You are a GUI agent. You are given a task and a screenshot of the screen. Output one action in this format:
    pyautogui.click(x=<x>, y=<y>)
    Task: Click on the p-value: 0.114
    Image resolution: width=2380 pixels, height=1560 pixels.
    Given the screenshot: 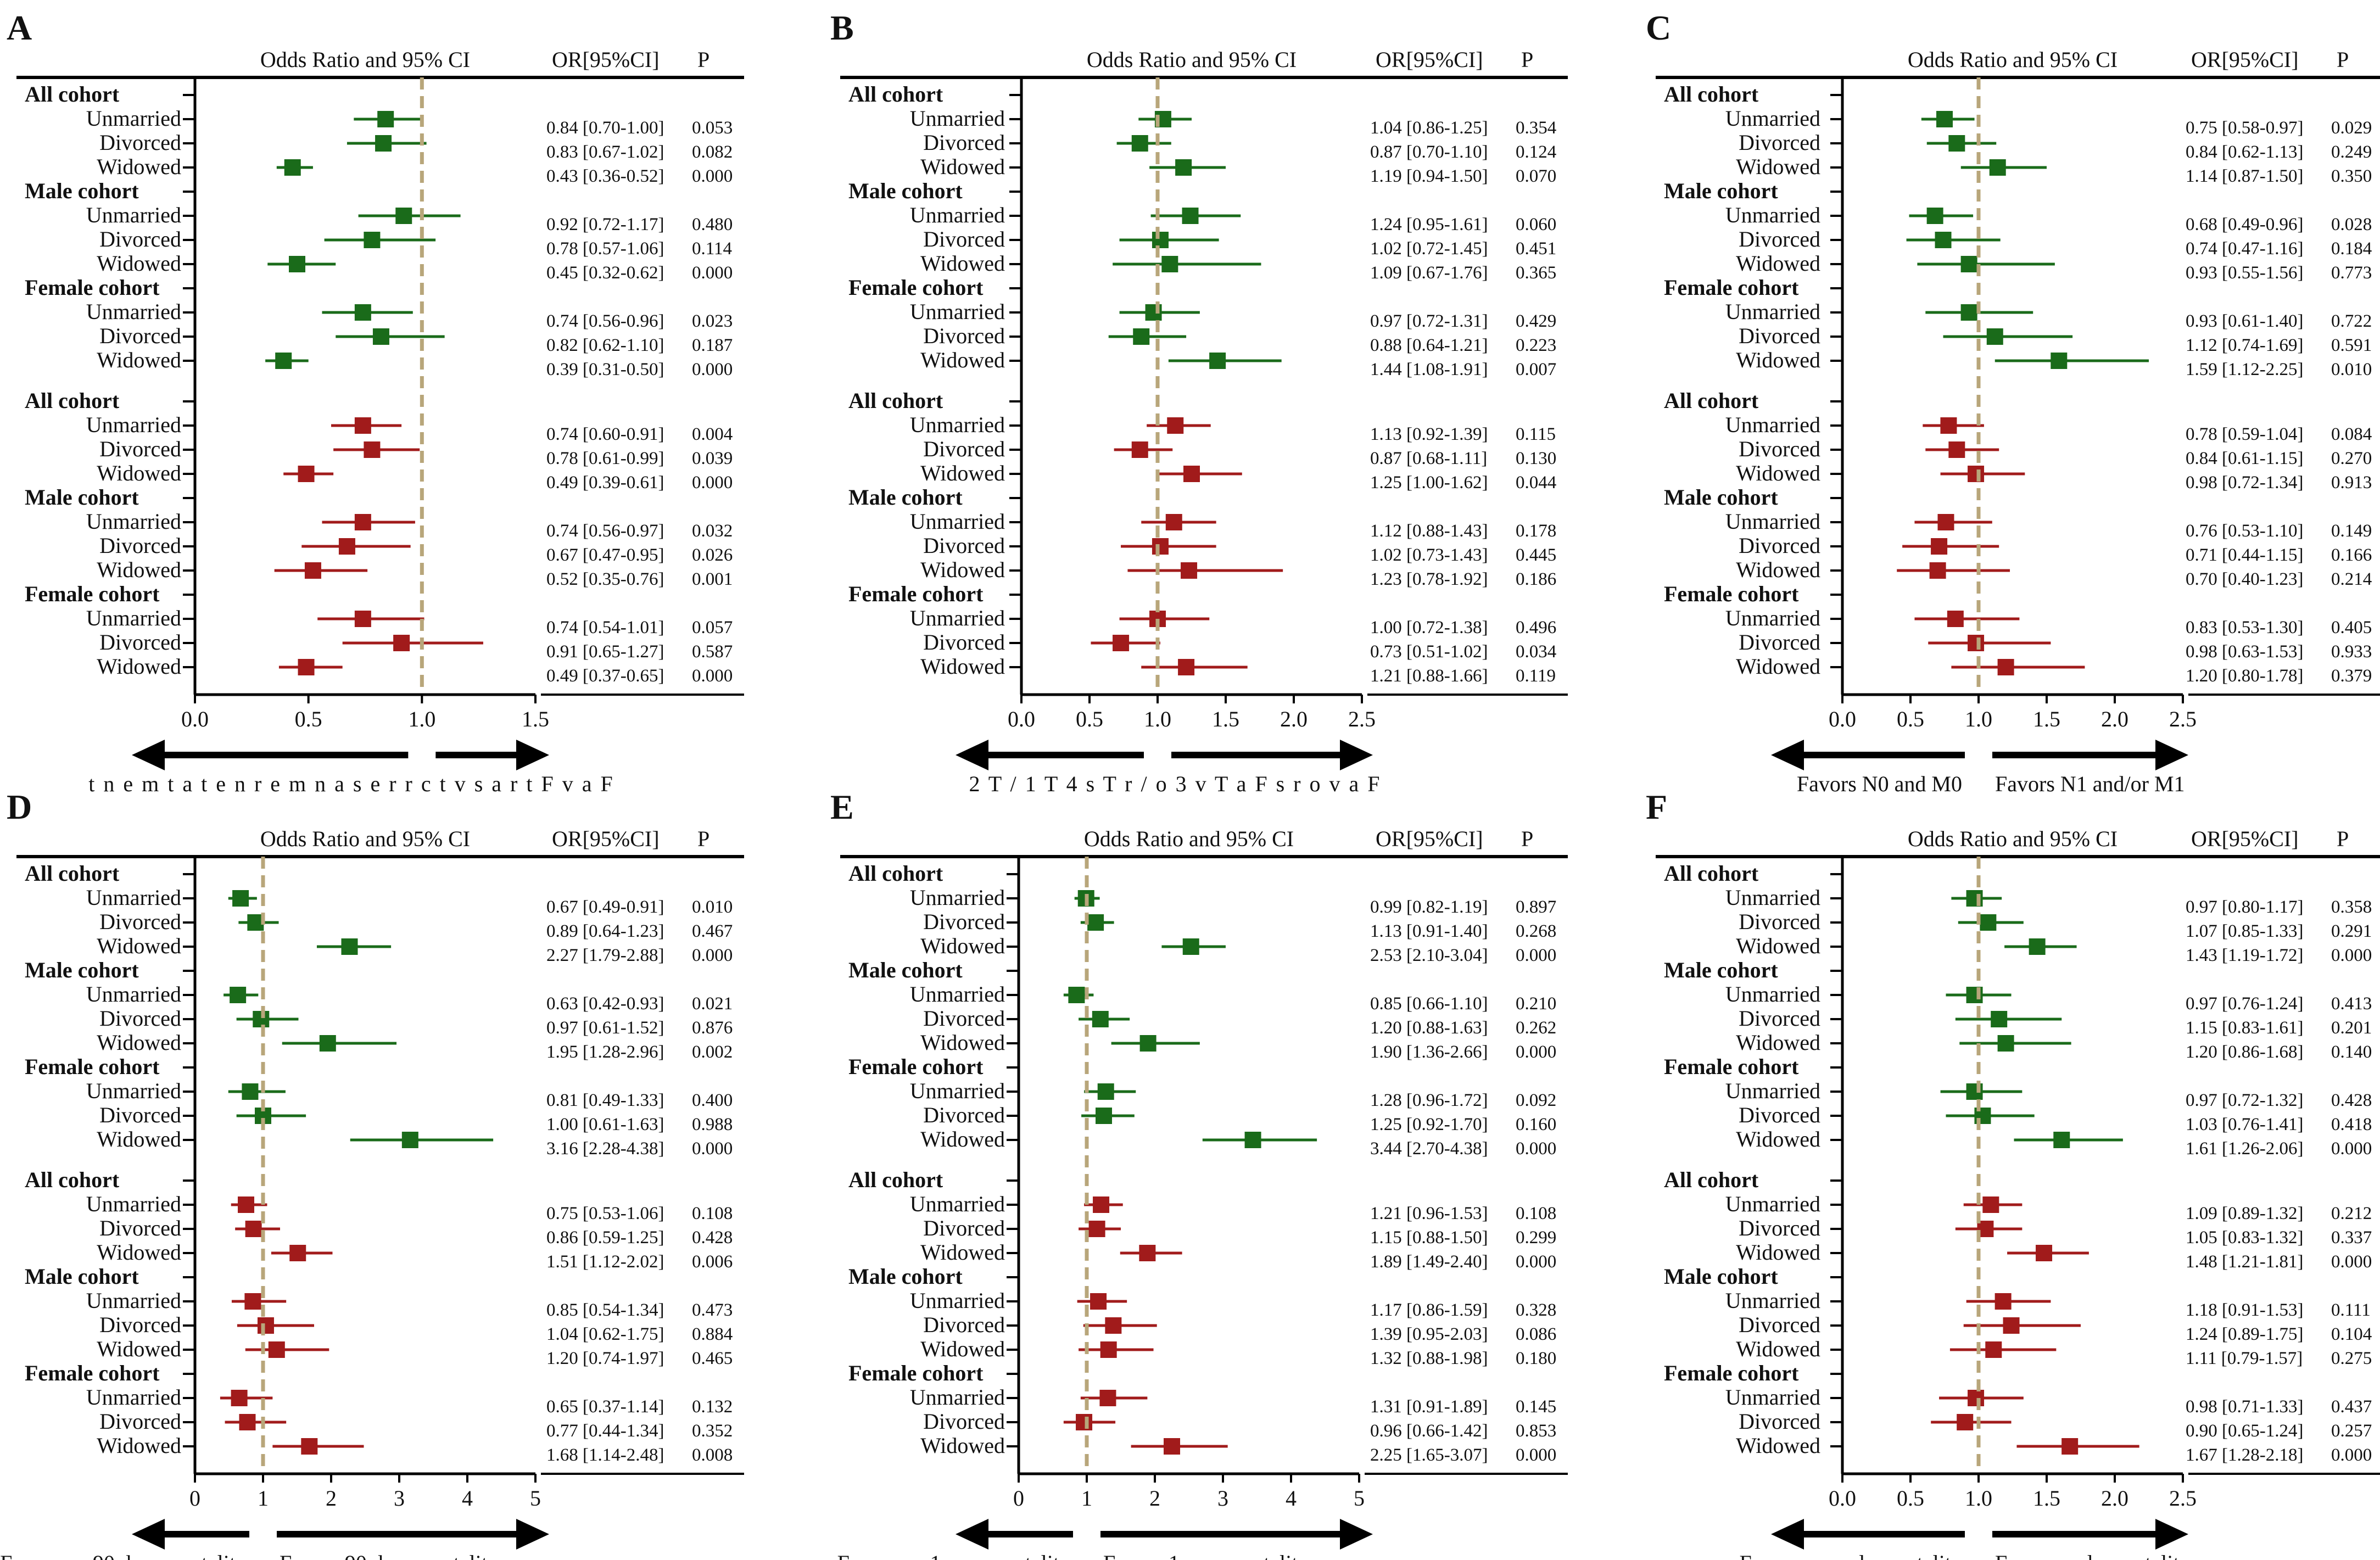 What is the action you would take?
    pyautogui.click(x=712, y=249)
    